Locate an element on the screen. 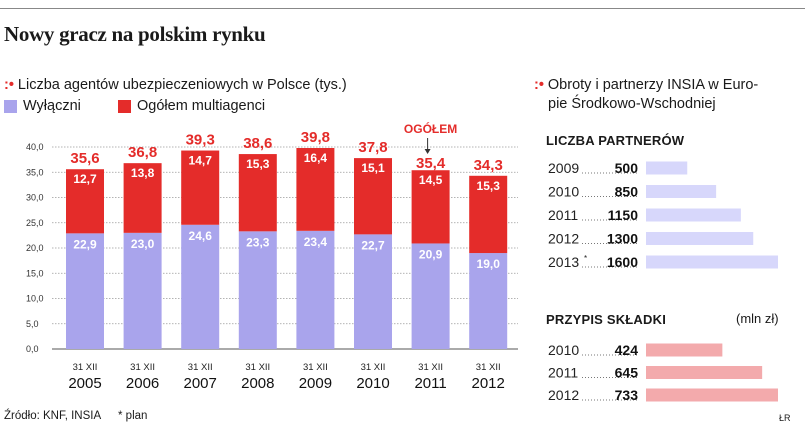  total-label: 39,8 is located at coordinates (315, 137).